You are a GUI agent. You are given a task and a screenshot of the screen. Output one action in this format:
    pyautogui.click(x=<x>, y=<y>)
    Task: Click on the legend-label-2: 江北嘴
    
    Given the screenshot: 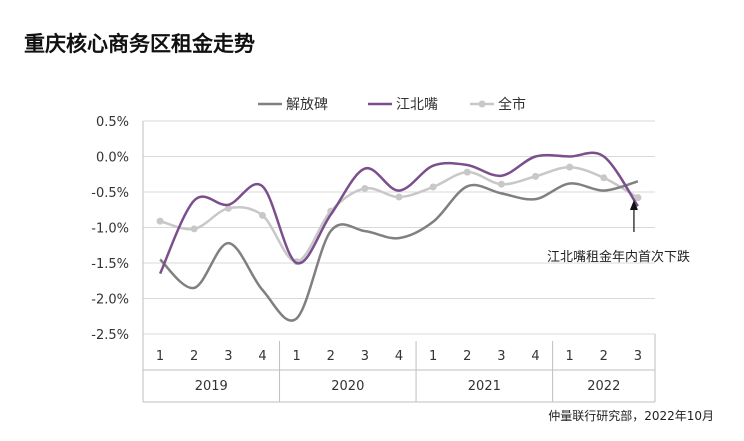 What is the action you would take?
    pyautogui.click(x=417, y=105)
    